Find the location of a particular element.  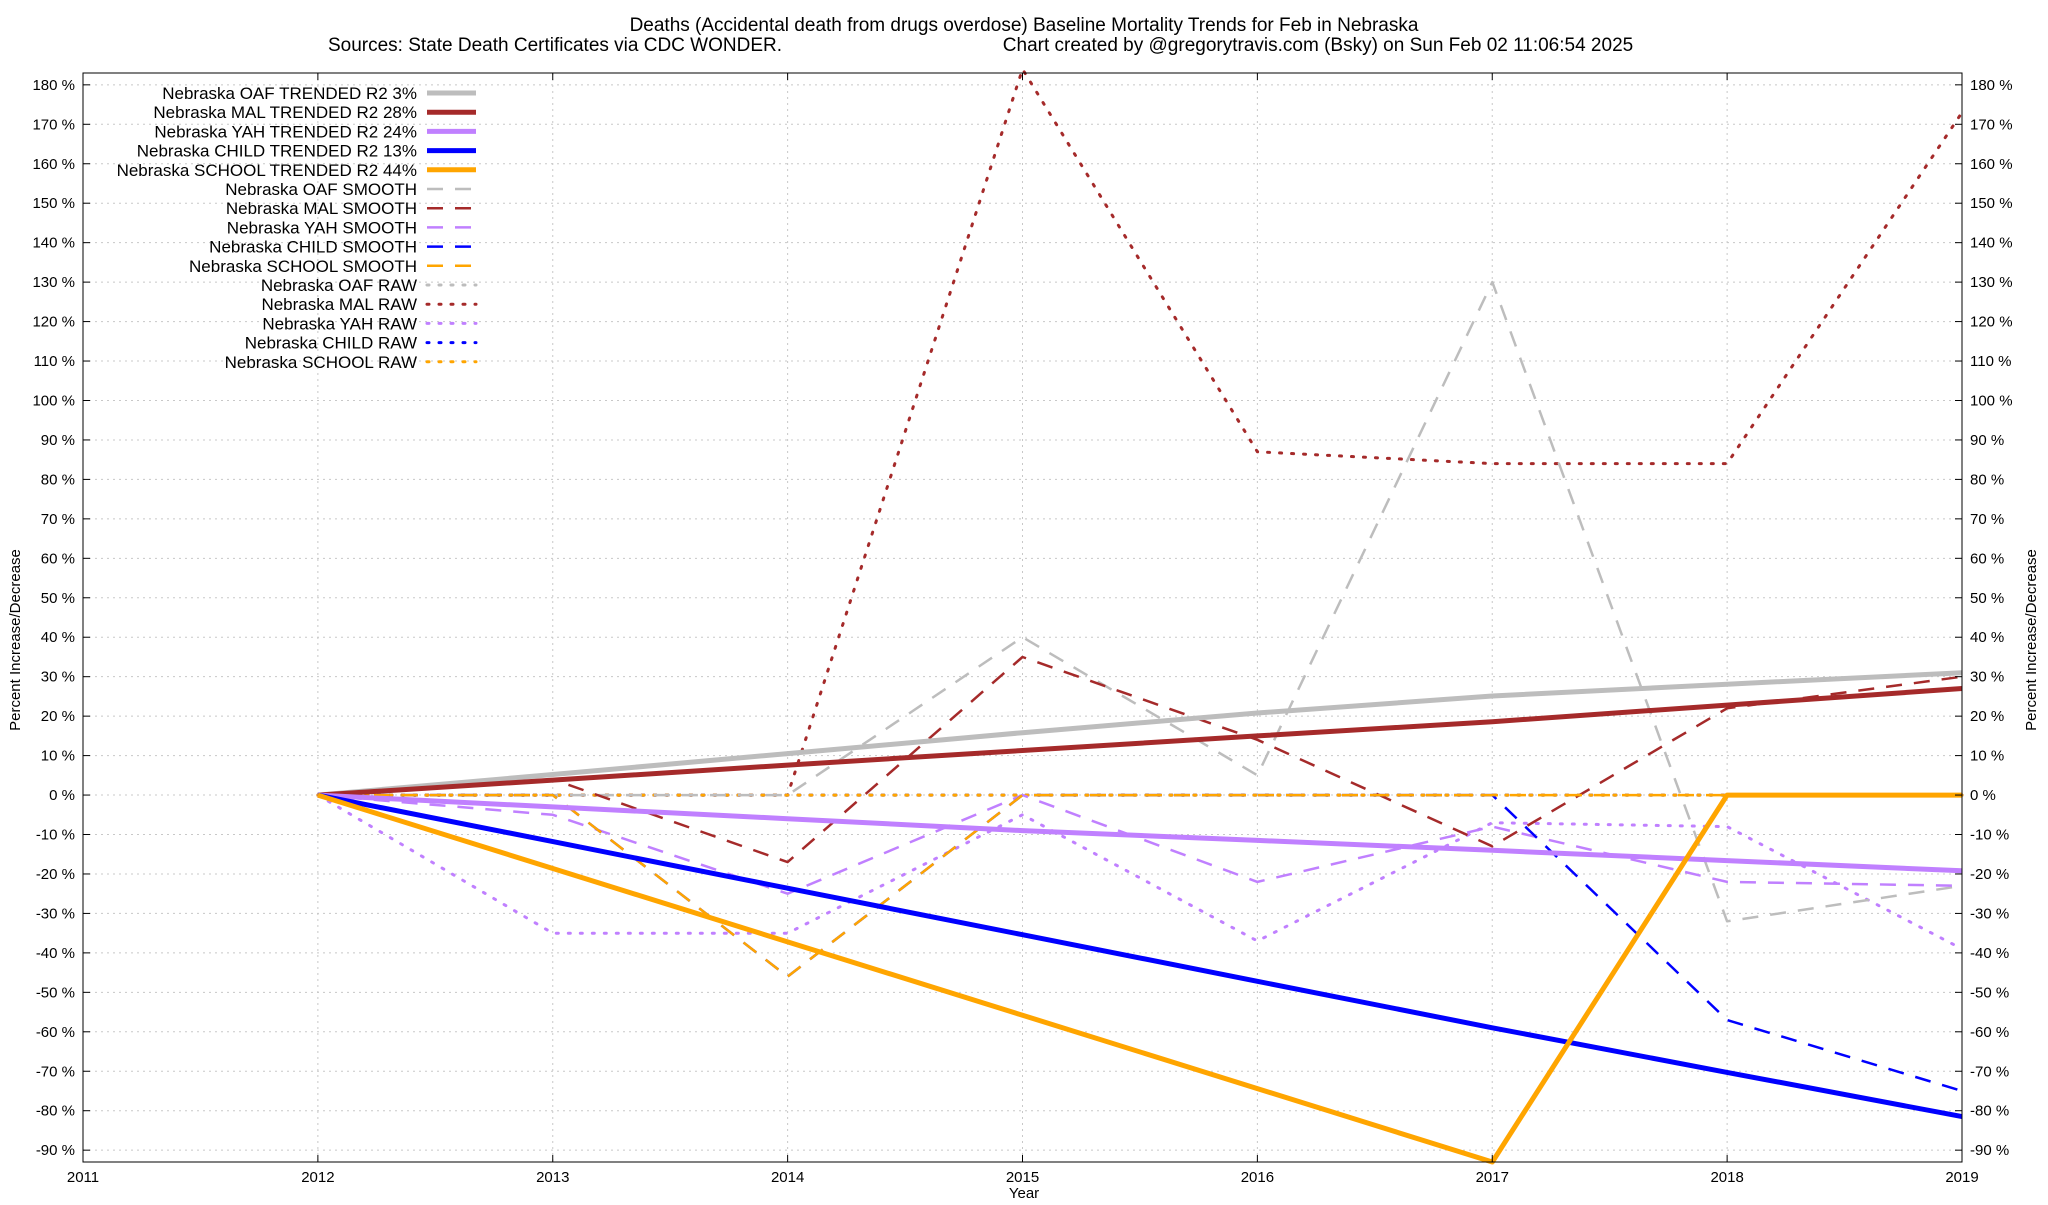

series-line-oaf-trend is located at coordinates (1140, 734).